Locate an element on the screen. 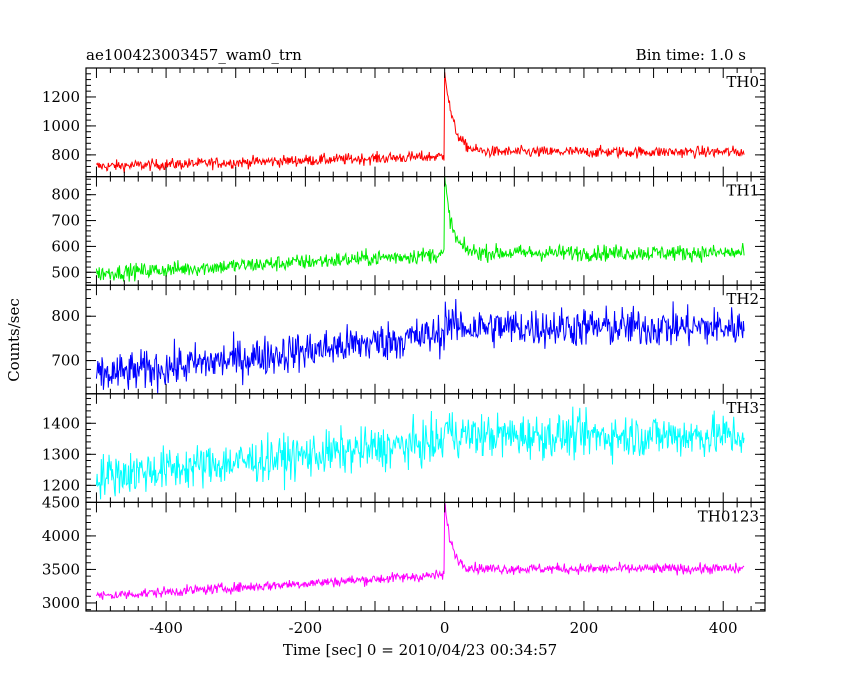 The height and width of the screenshot is (680, 850). panel-th1: 500 600 700 800 TH1 is located at coordinates (408, 231).